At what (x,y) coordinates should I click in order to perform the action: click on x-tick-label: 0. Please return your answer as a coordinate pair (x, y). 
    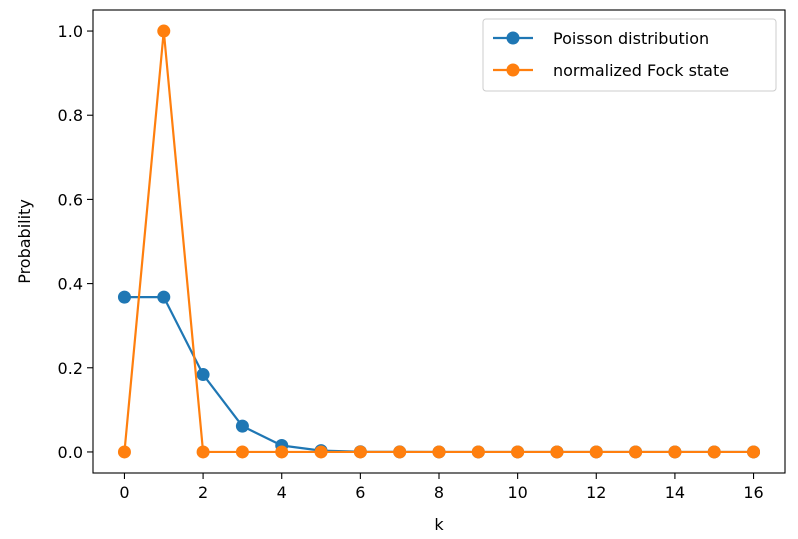
    Looking at the image, I should click on (124, 492).